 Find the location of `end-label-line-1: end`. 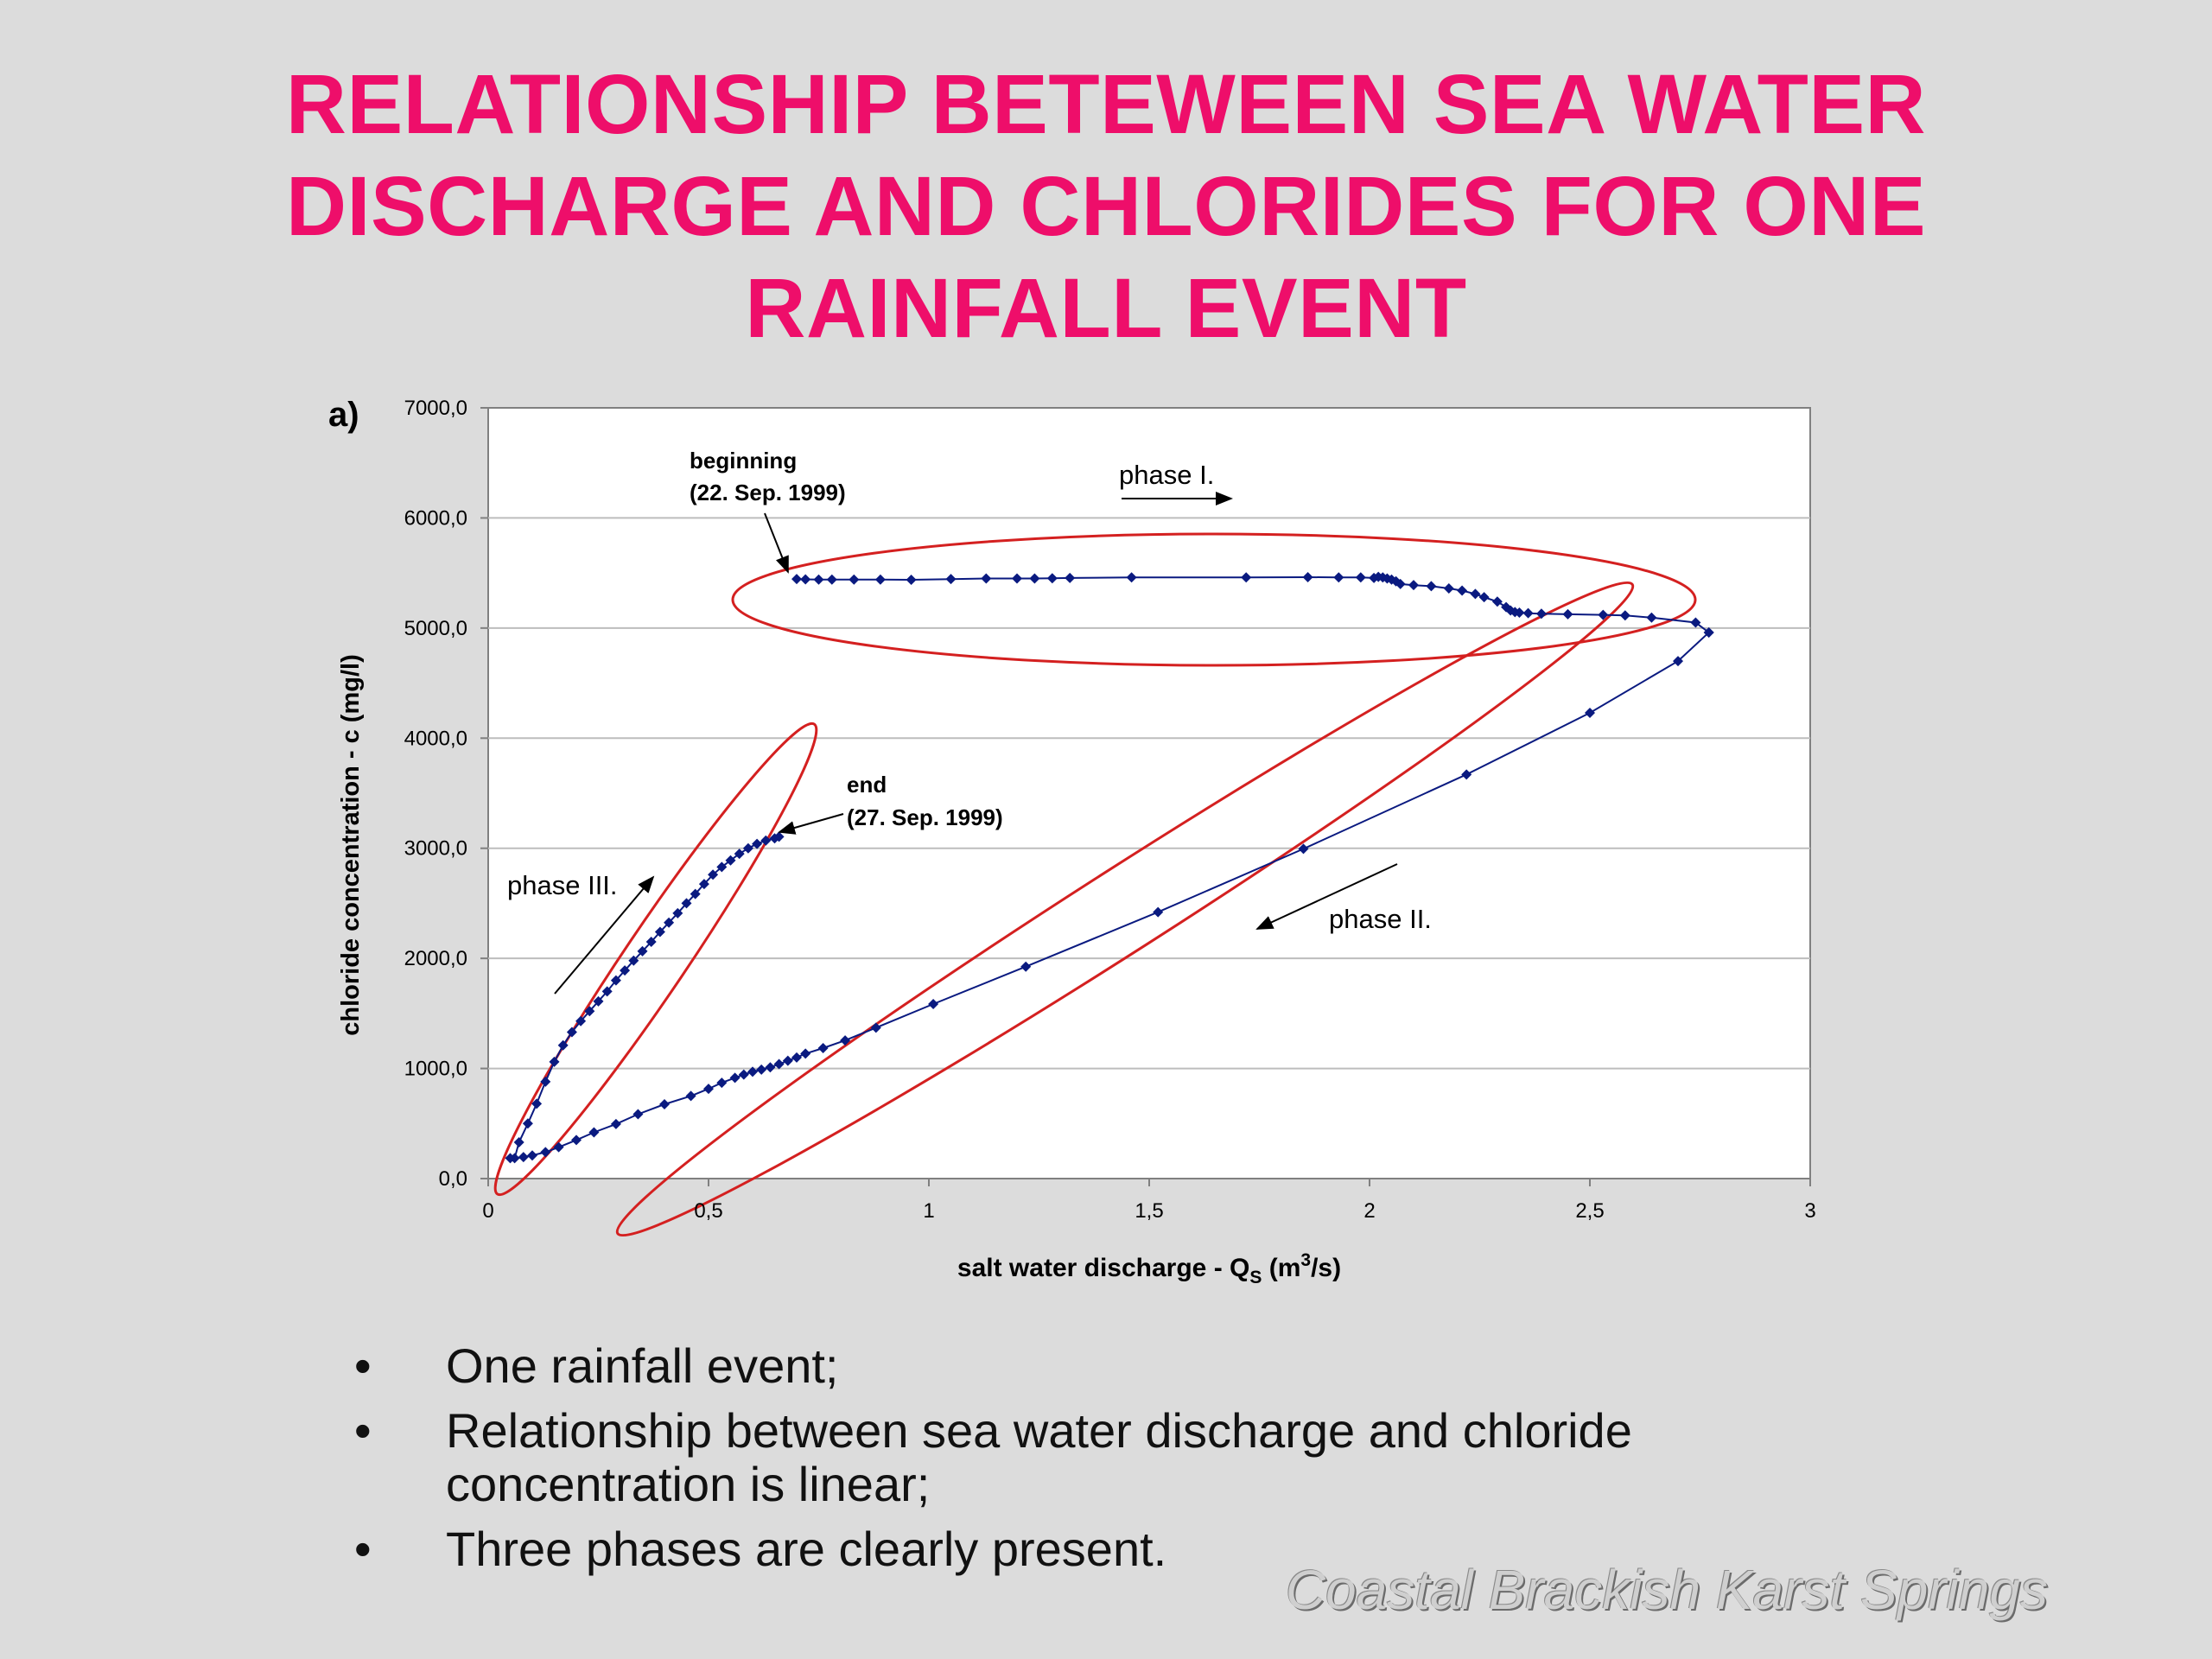

end-label-line-1: end is located at coordinates (867, 785).